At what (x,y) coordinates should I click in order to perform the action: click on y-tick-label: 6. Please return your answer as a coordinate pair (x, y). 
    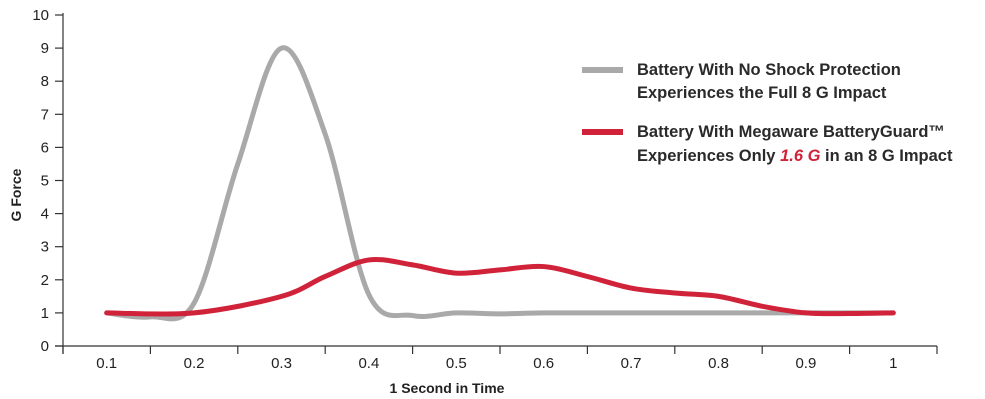
    Looking at the image, I should click on (45, 147).